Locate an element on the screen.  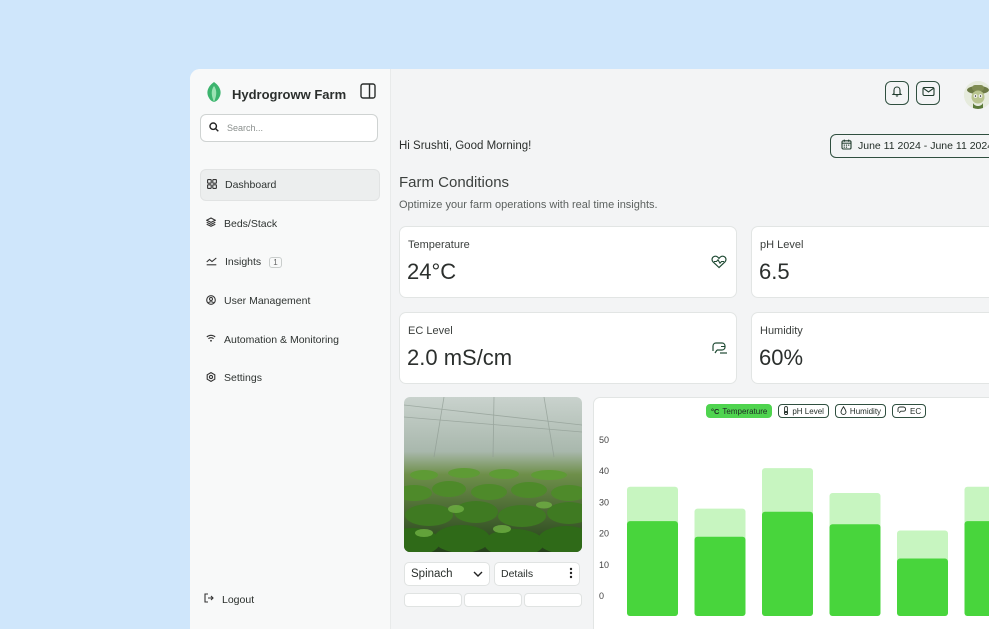
card-label: EC Level is located at coordinates (430, 331).